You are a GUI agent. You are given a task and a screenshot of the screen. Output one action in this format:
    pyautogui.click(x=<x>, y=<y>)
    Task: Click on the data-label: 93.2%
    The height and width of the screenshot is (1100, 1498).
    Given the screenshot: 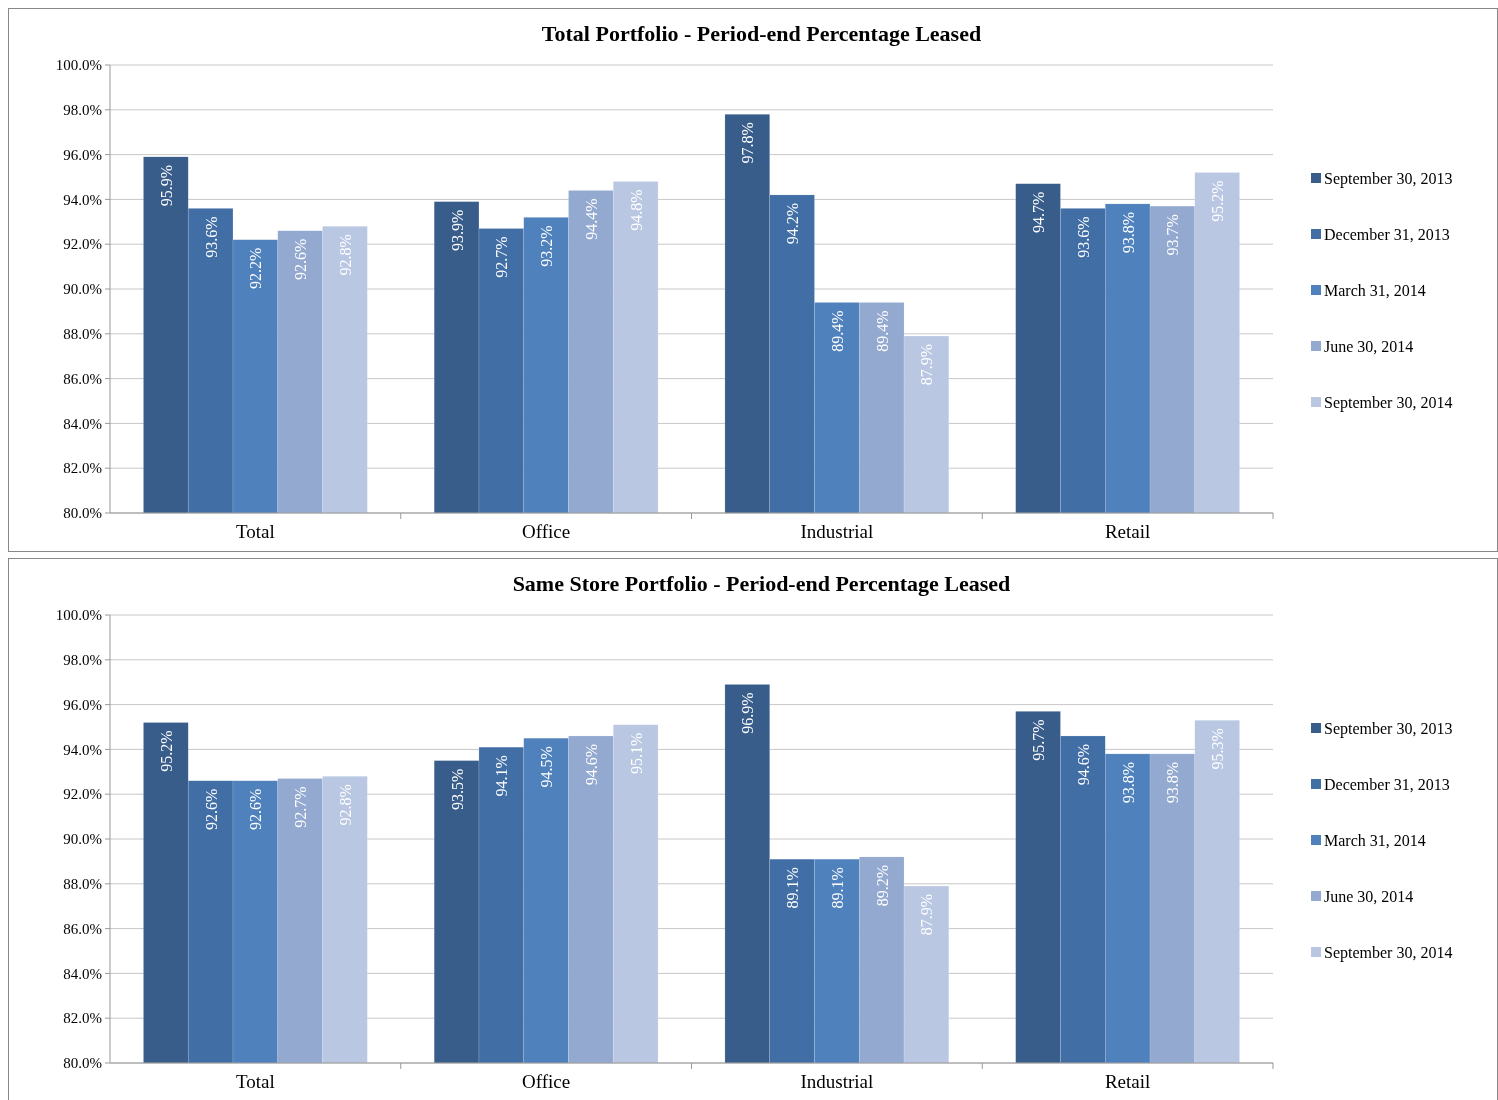 What is the action you would take?
    pyautogui.click(x=547, y=246)
    